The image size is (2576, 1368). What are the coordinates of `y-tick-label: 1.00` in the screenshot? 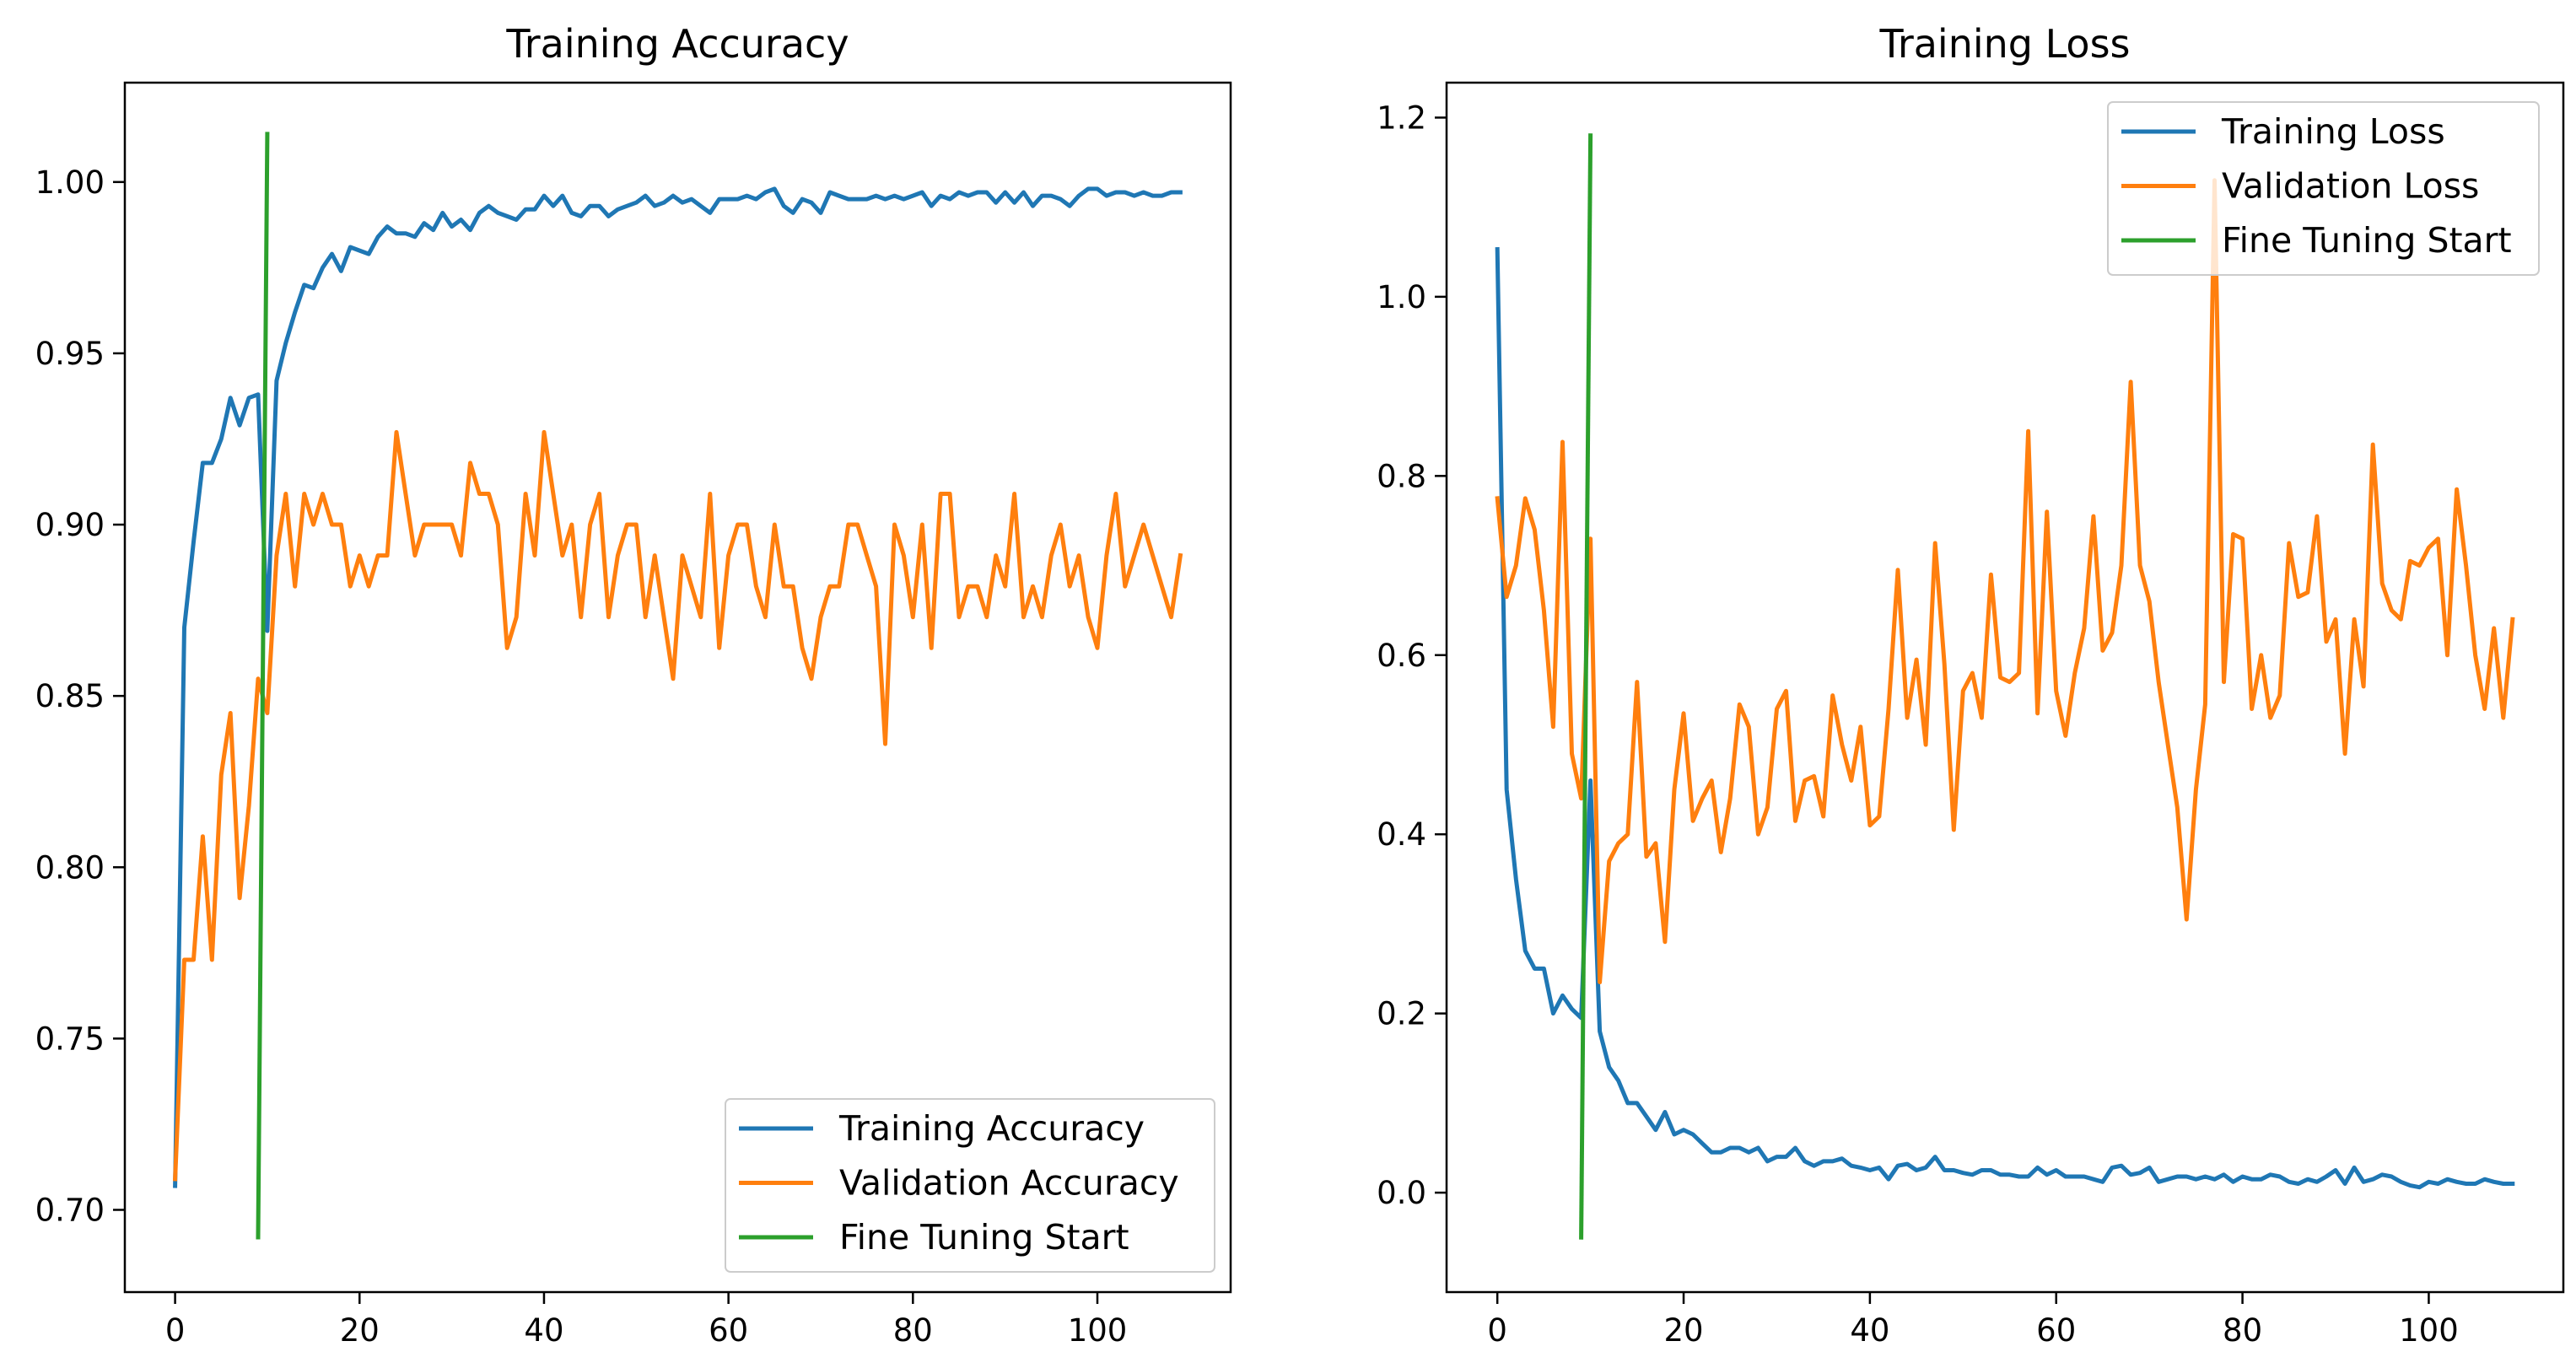 It's located at (70, 182).